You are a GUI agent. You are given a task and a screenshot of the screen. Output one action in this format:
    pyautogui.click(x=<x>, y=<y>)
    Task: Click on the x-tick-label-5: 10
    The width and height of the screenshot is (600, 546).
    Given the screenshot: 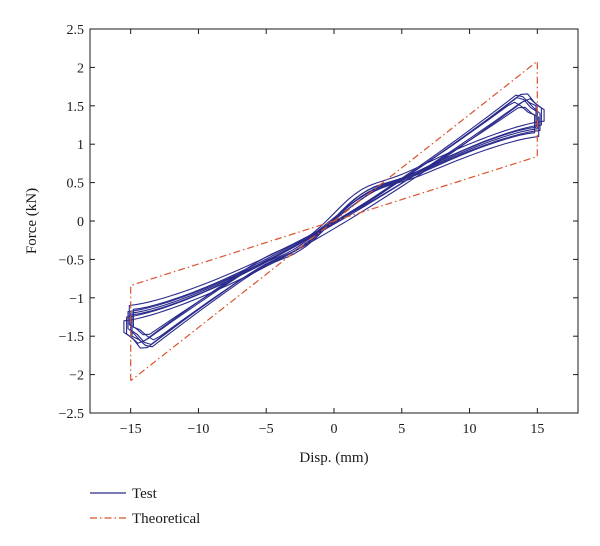 What is the action you would take?
    pyautogui.click(x=470, y=429)
    